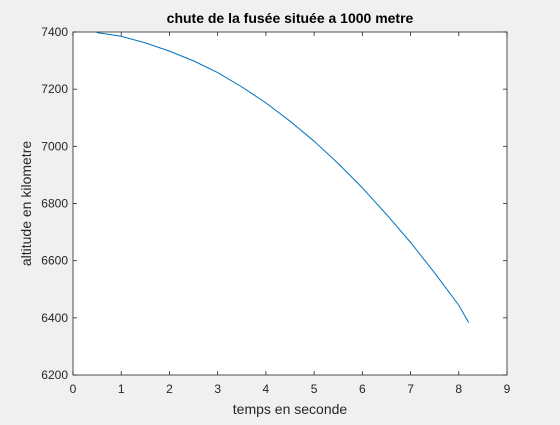  What do you see at coordinates (410, 389) in the screenshot?
I see `x-tick-label: 7` at bounding box center [410, 389].